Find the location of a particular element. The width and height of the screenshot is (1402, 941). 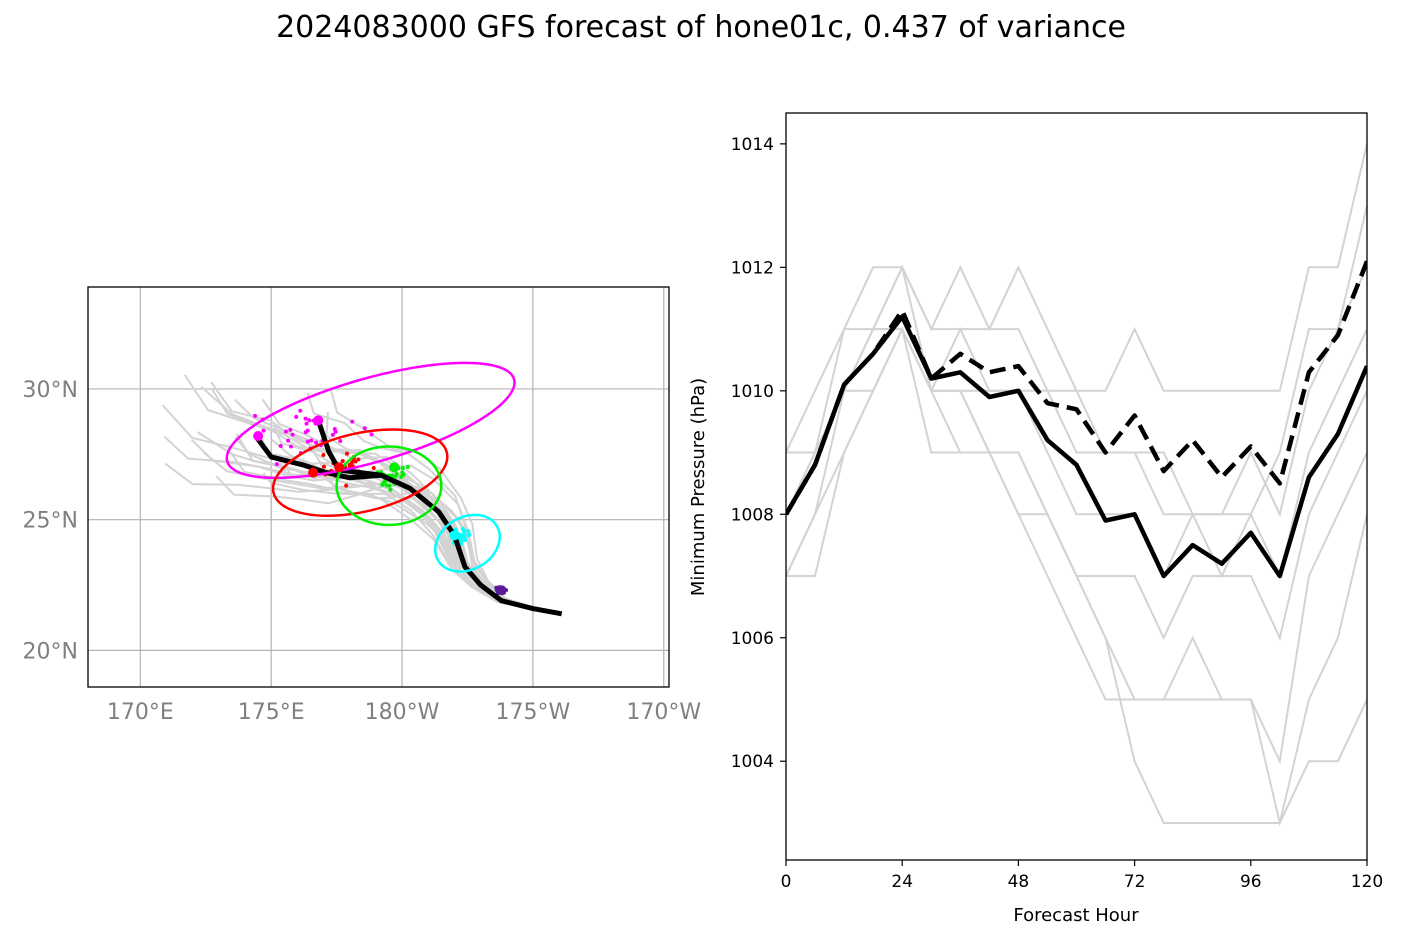

map-plot-area is located at coordinates (362, 489).